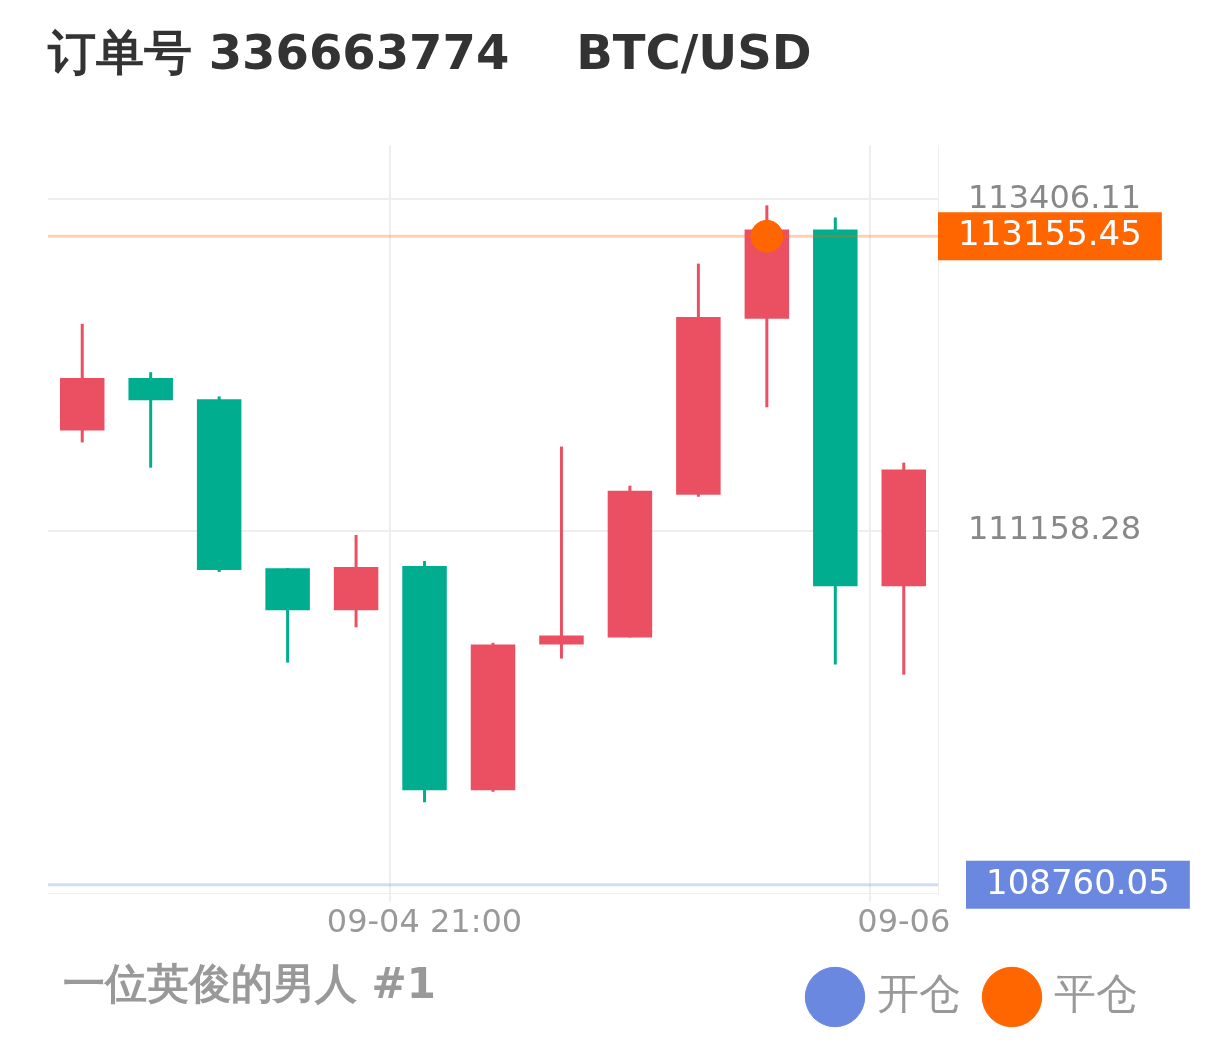 This screenshot has height=1050, width=1206. I want to click on ref-line-label: 113155.45, so click(1050, 233).